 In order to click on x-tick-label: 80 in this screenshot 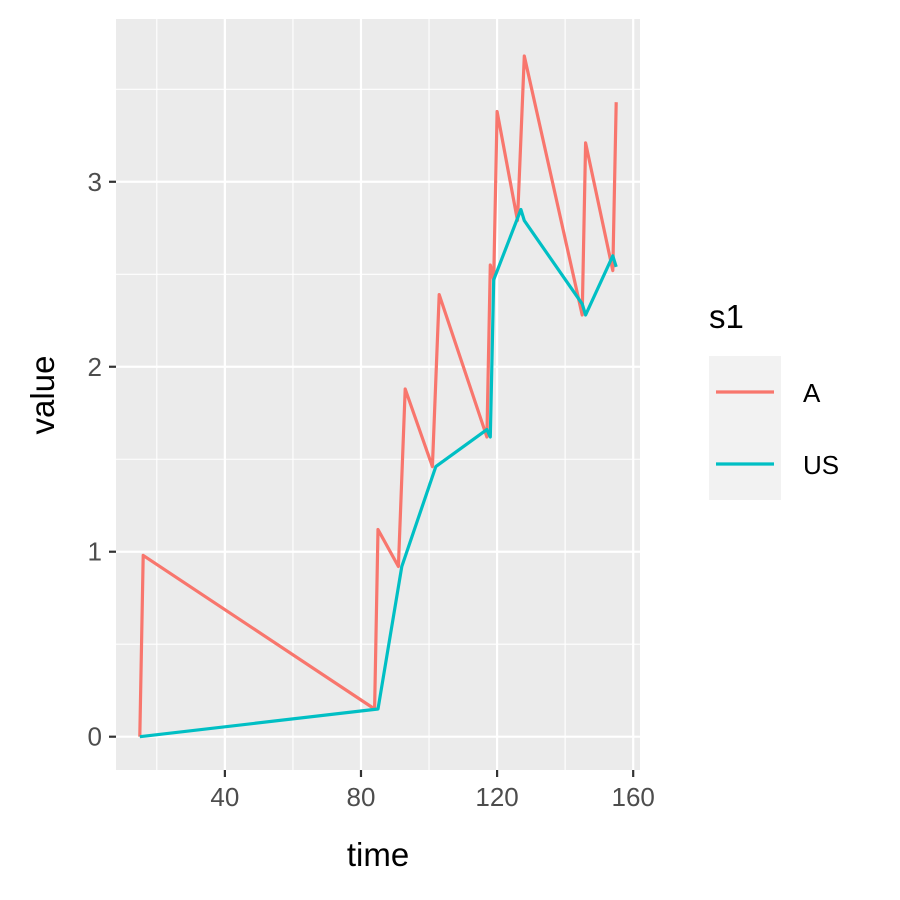, I will do `click(361, 797)`.